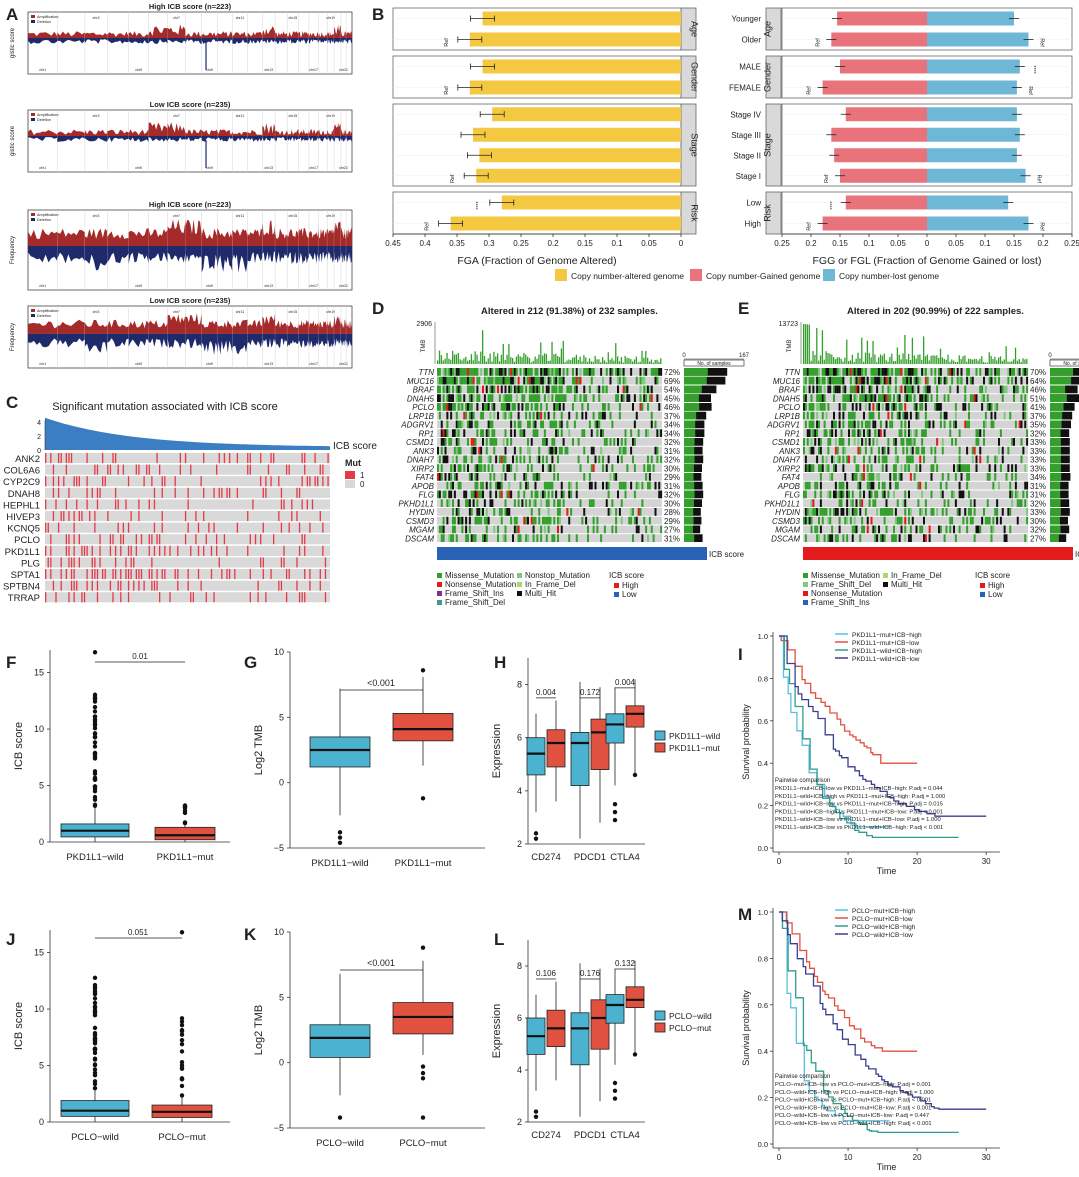 The width and height of the screenshot is (1079, 1177). Describe the element at coordinates (421, 530) in the screenshot. I see `oncoplot-gene-label: MGAM` at that location.